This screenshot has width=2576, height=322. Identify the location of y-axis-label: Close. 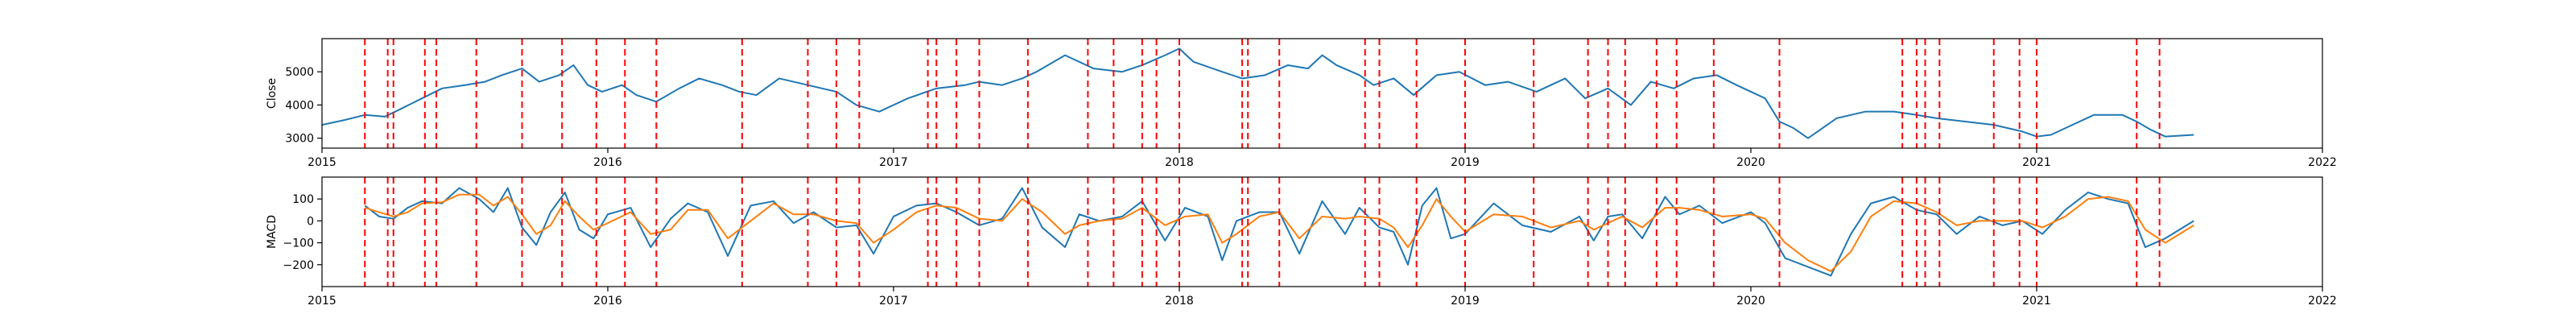
(272, 93).